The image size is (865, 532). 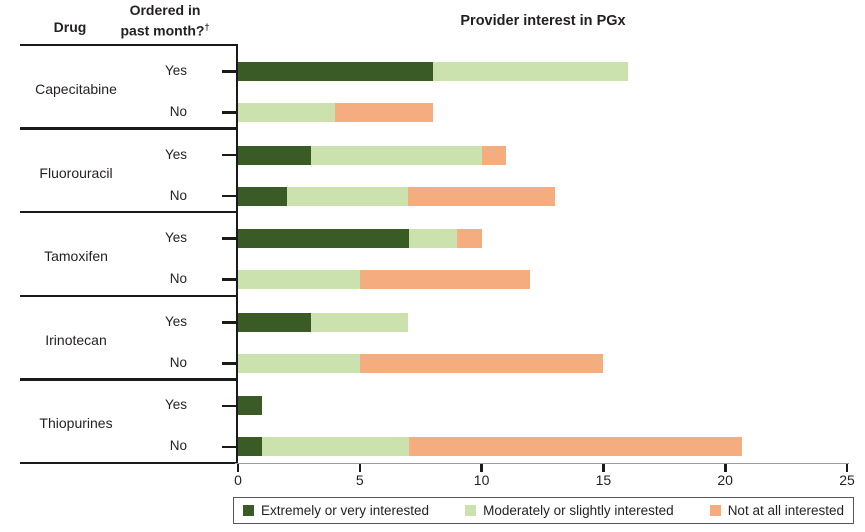 I want to click on chart-title: Provider interest in PGx, so click(x=543, y=21).